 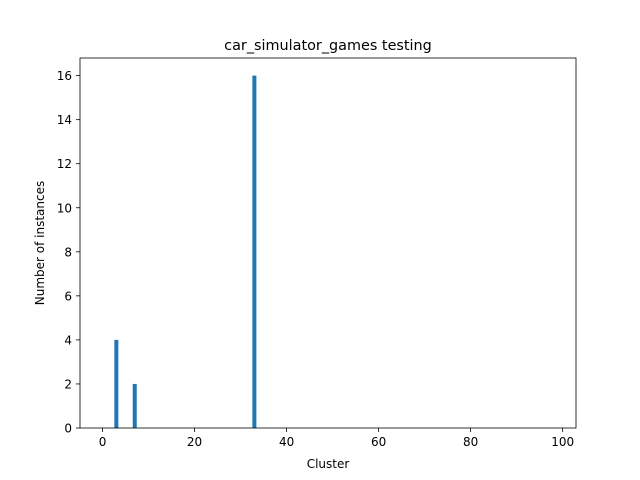 What do you see at coordinates (68, 296) in the screenshot?
I see `y-tick-label: 6` at bounding box center [68, 296].